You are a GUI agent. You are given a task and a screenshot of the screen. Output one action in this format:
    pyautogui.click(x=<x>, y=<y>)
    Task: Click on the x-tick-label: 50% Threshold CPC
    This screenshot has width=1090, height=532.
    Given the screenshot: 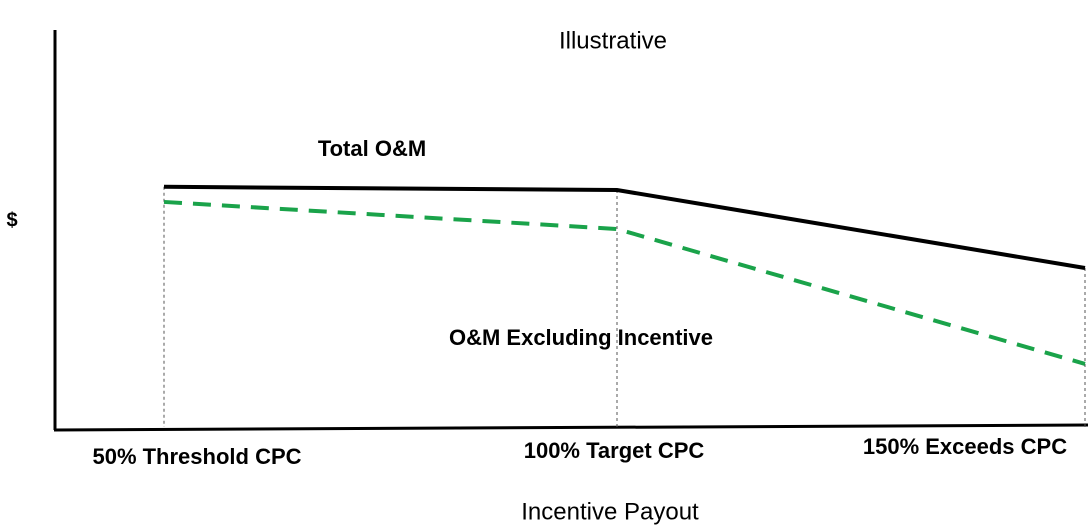 What is the action you would take?
    pyautogui.click(x=196, y=456)
    